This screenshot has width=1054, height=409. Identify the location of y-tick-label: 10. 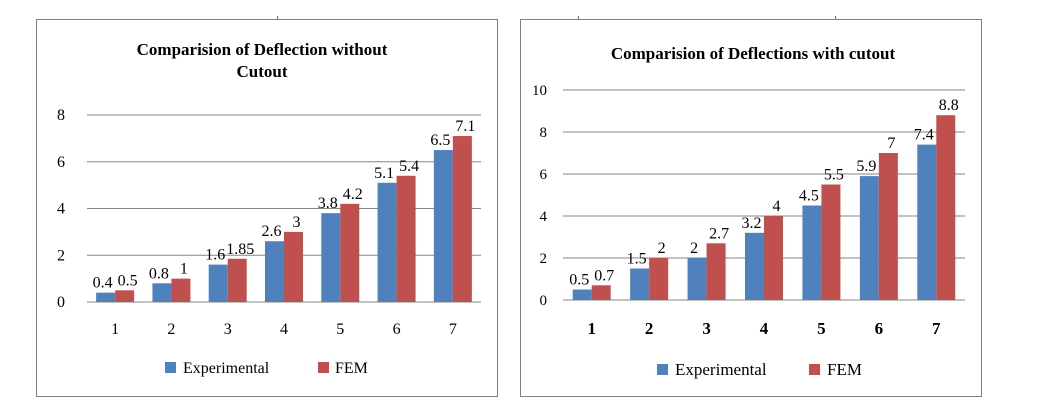
(539, 91).